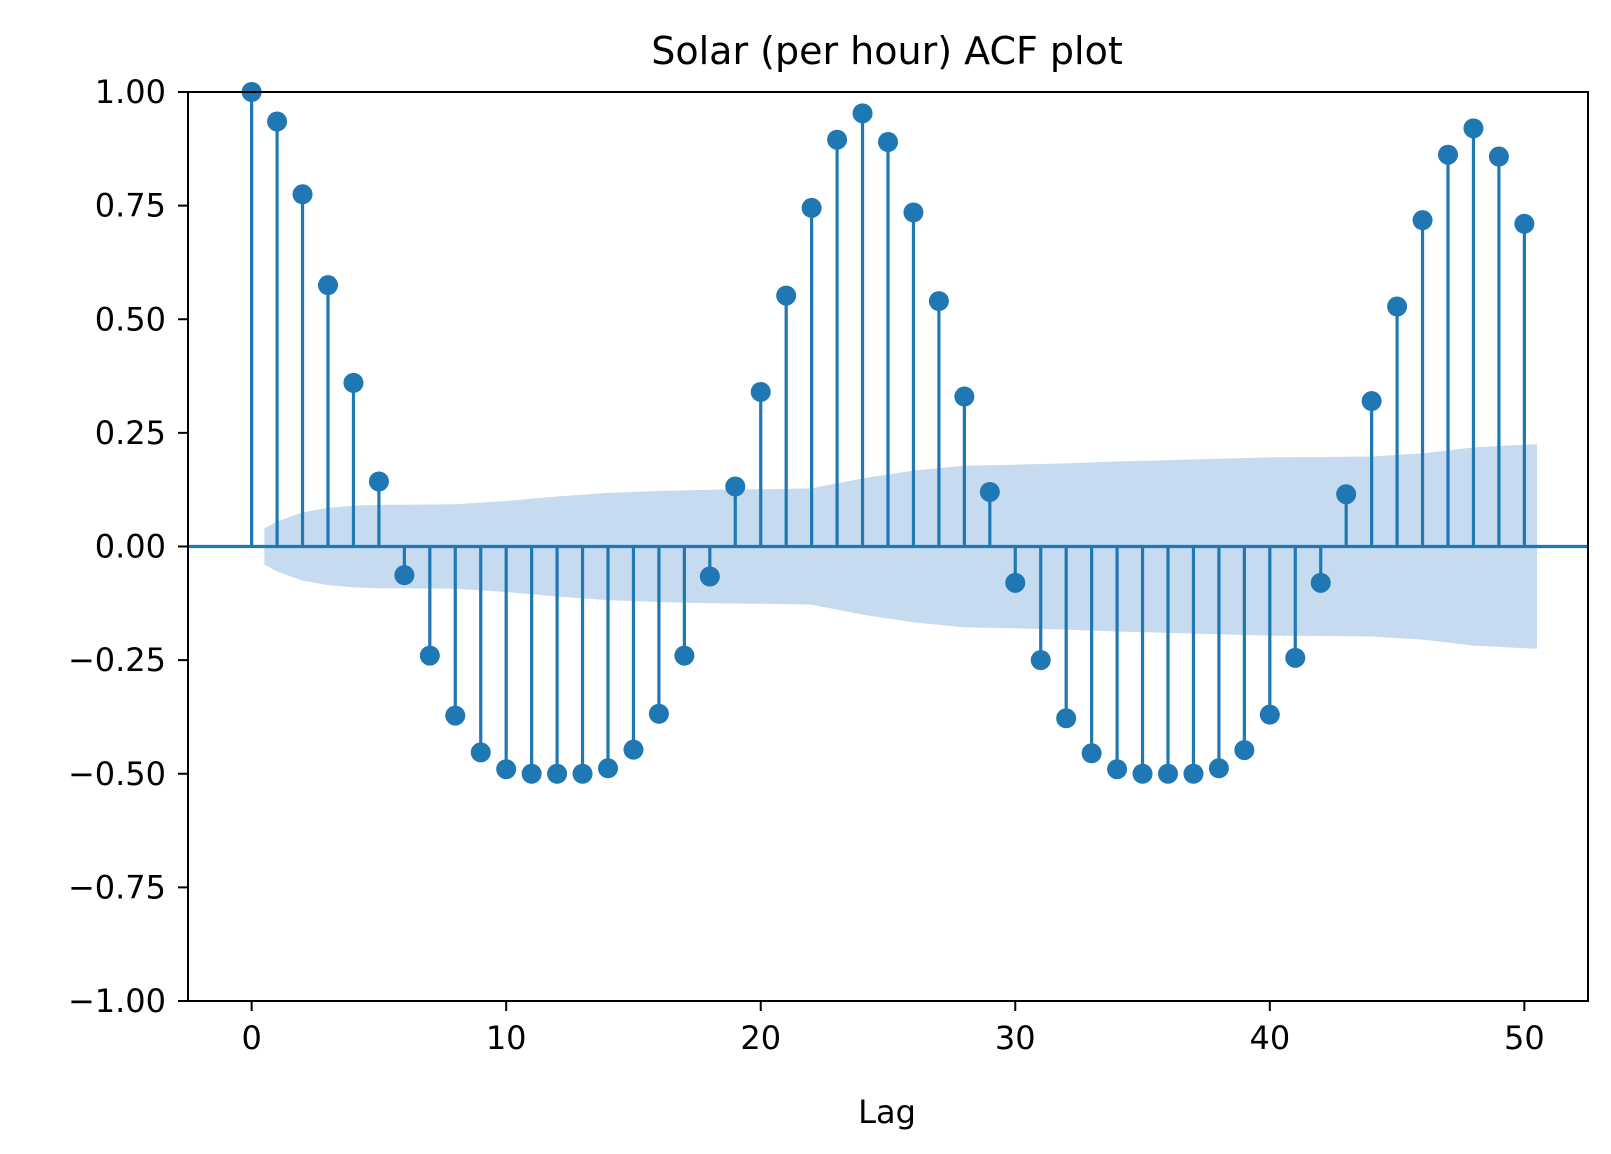  What do you see at coordinates (506, 1029) in the screenshot?
I see `x-tick-10: 10` at bounding box center [506, 1029].